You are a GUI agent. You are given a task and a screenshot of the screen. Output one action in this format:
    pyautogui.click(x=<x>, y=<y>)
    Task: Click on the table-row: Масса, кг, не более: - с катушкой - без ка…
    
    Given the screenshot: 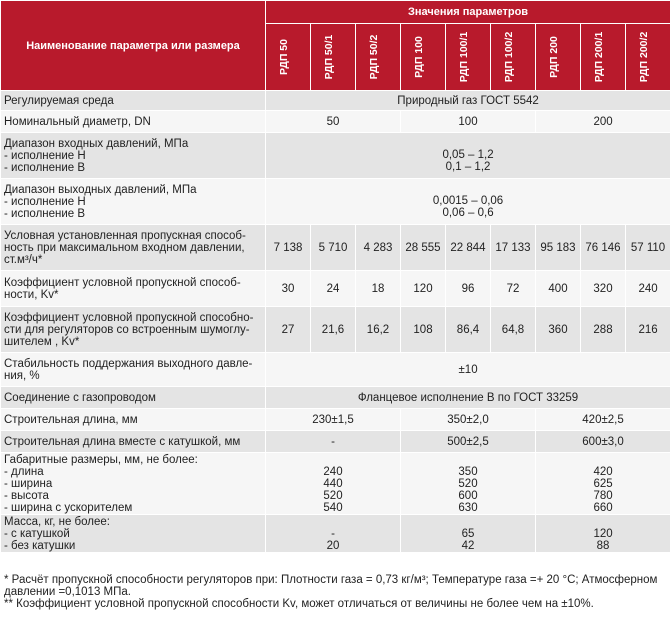 What is the action you would take?
    pyautogui.click(x=335, y=533)
    